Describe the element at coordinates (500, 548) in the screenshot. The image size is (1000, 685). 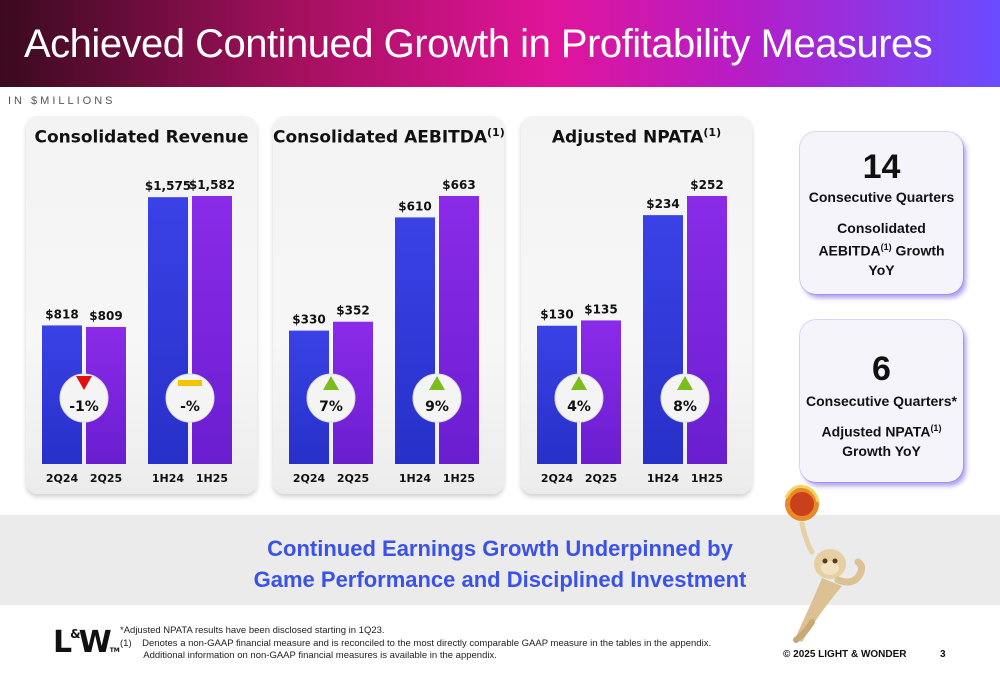
I see `summary-line-1: Continued Earnings Growth Underpinned by` at that location.